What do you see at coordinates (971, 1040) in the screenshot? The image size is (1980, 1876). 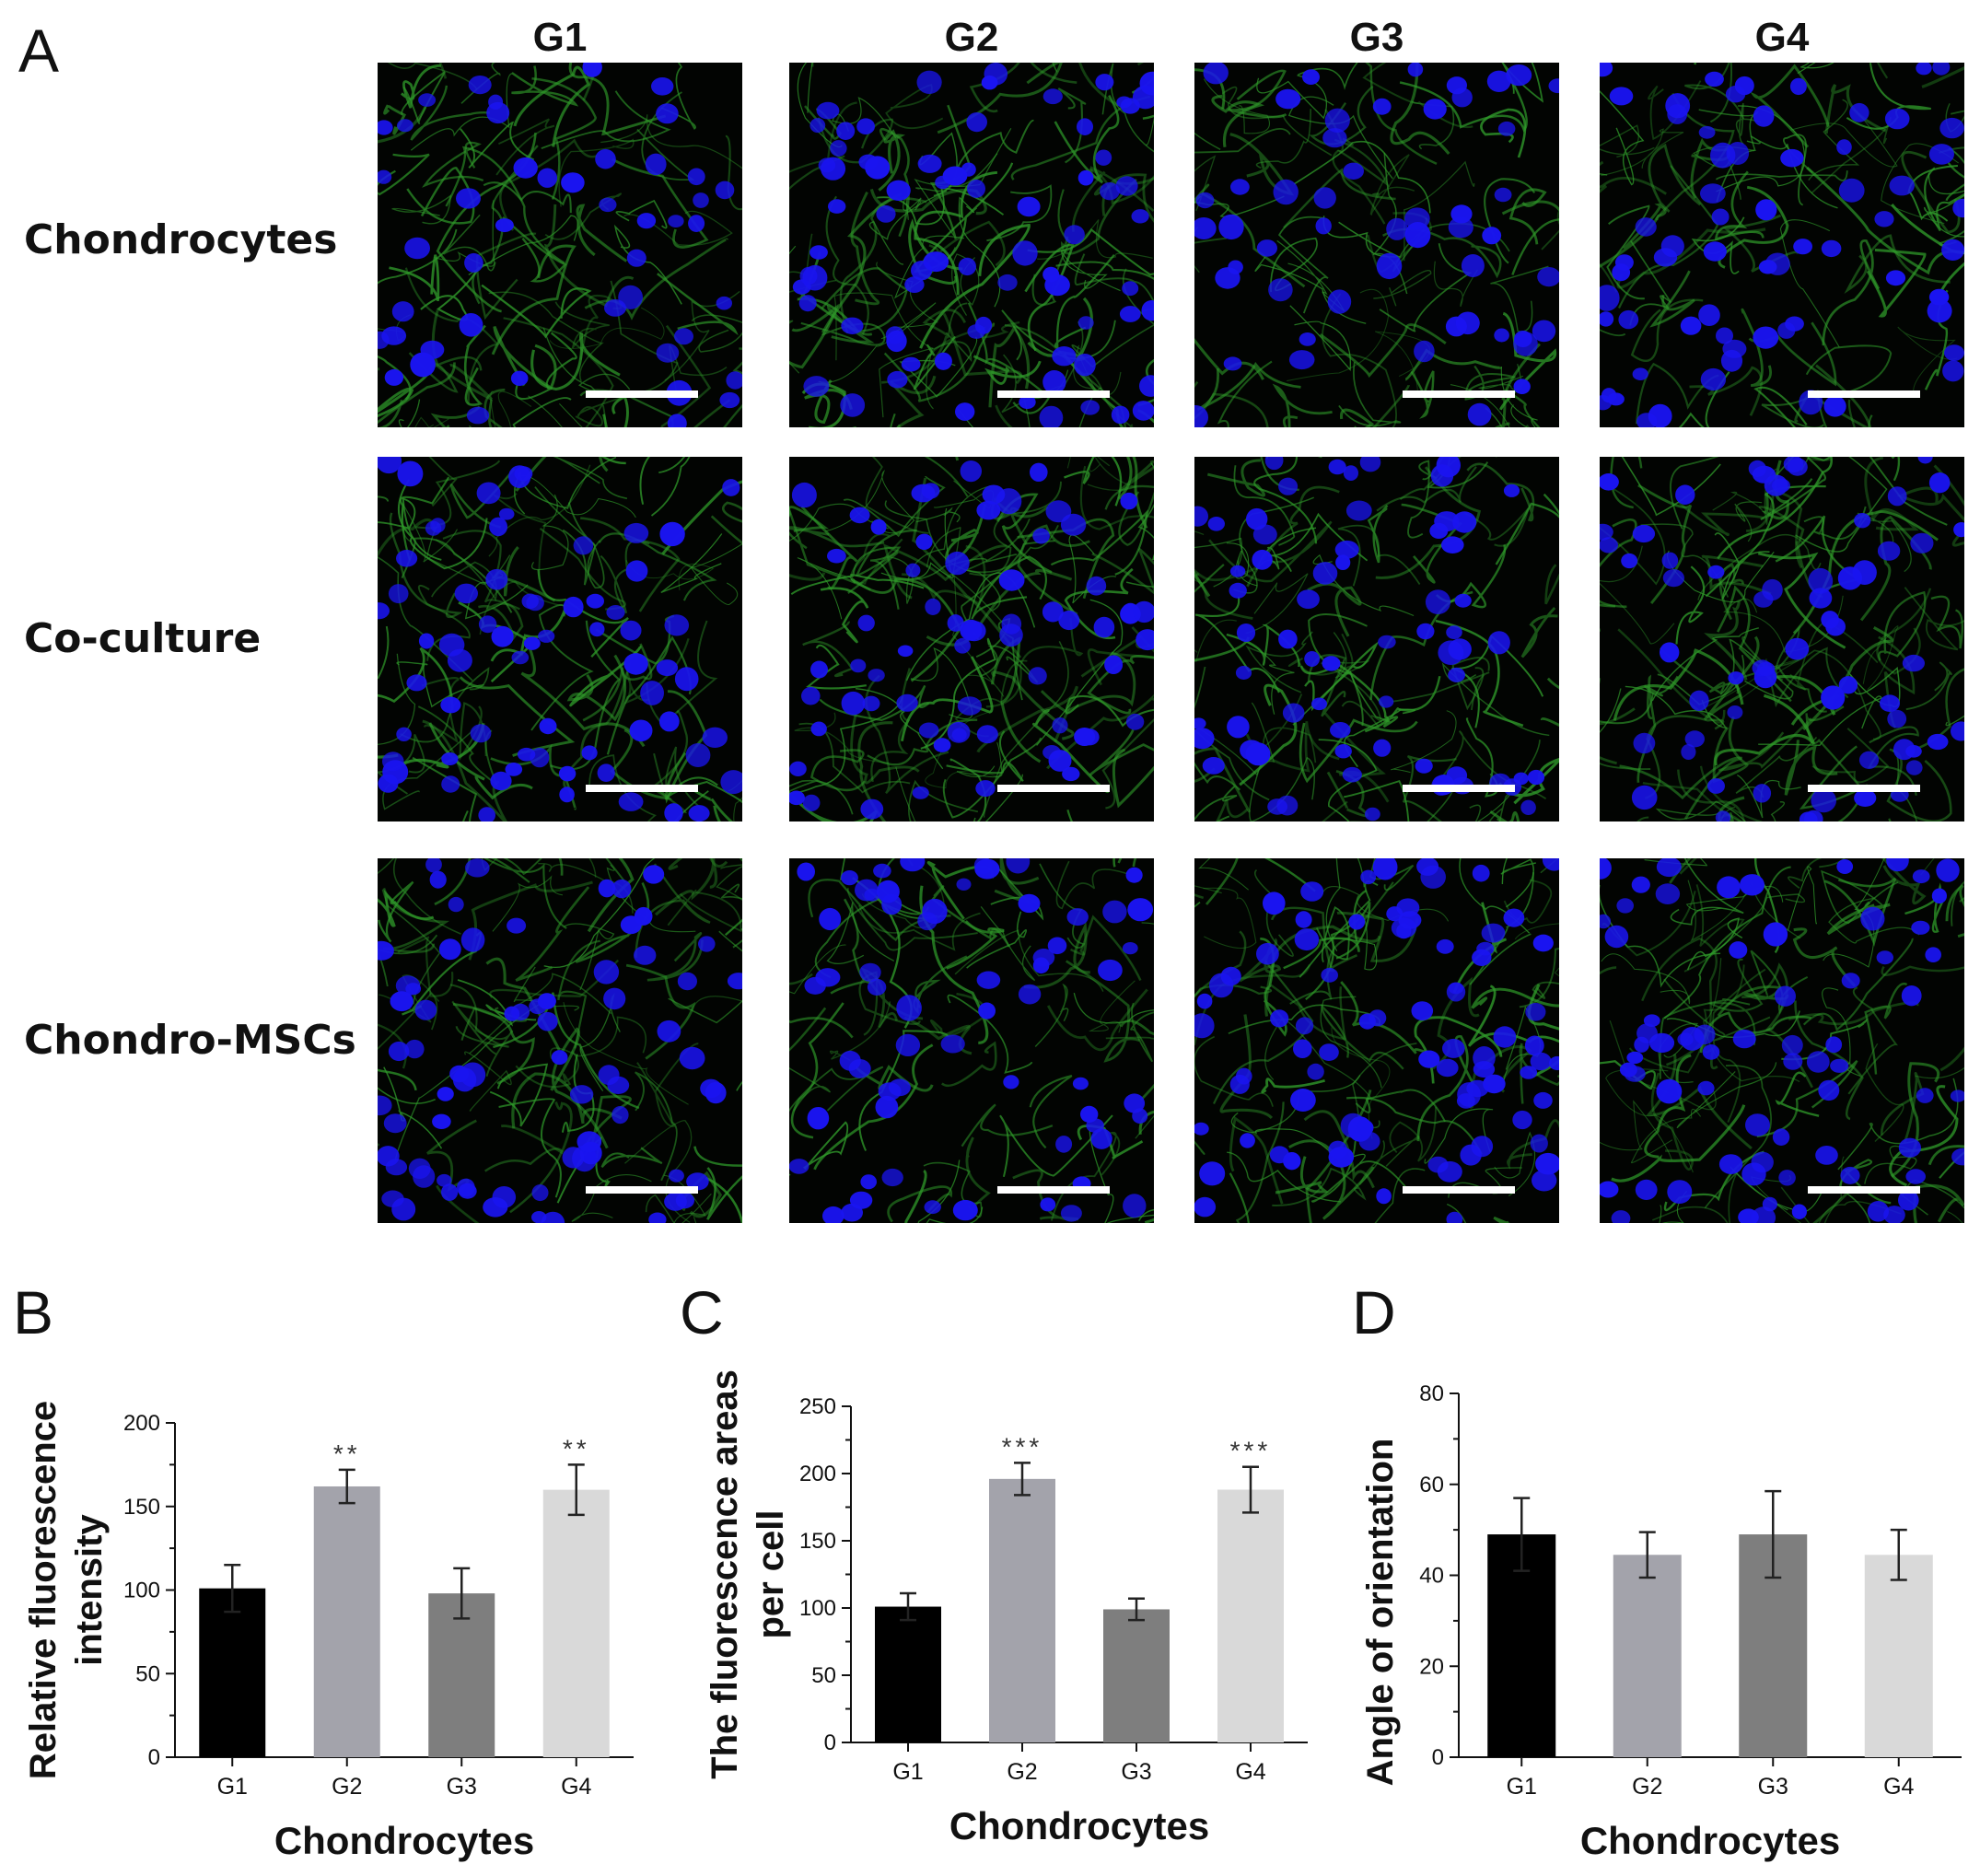 I see `micrograph-chondro-mscs-g2` at bounding box center [971, 1040].